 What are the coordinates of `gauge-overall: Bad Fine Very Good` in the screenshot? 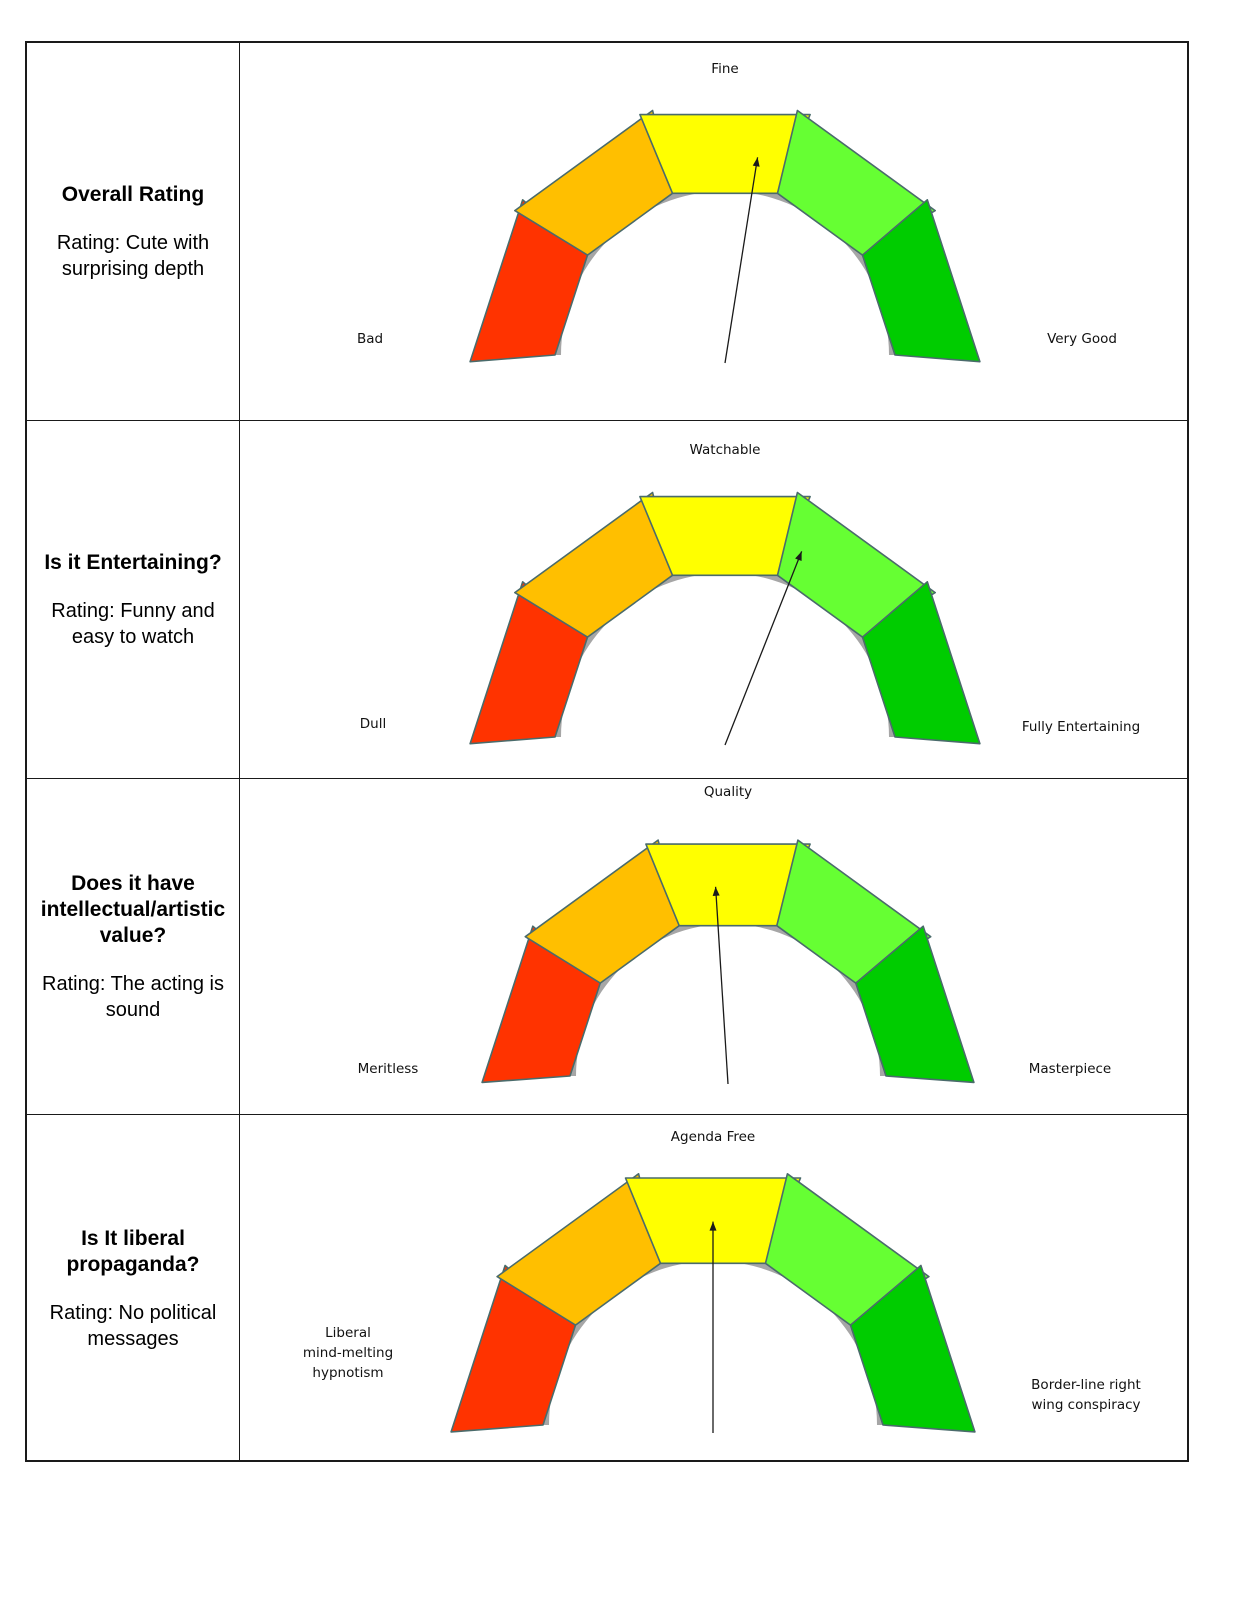 It's located at (737, 212).